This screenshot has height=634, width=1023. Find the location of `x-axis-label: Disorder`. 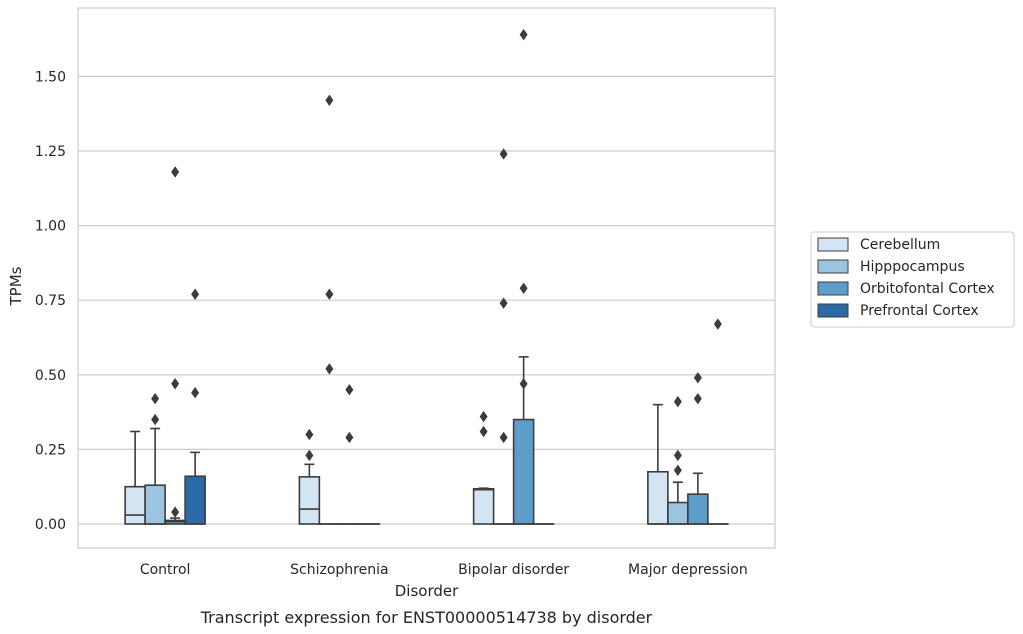

x-axis-label: Disorder is located at coordinates (427, 591).